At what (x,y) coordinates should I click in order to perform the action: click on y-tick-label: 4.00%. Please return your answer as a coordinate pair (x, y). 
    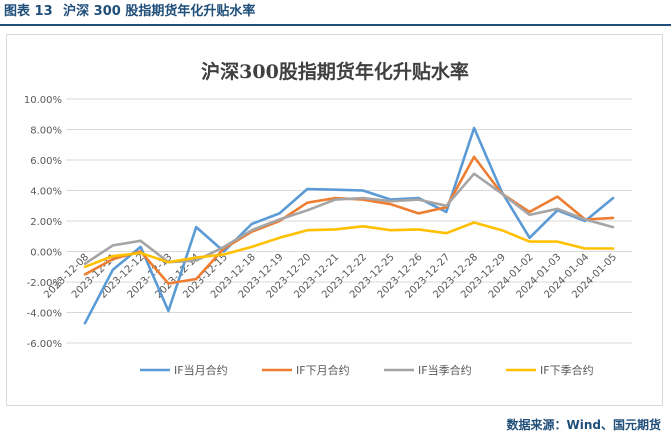
    Looking at the image, I should click on (46, 192).